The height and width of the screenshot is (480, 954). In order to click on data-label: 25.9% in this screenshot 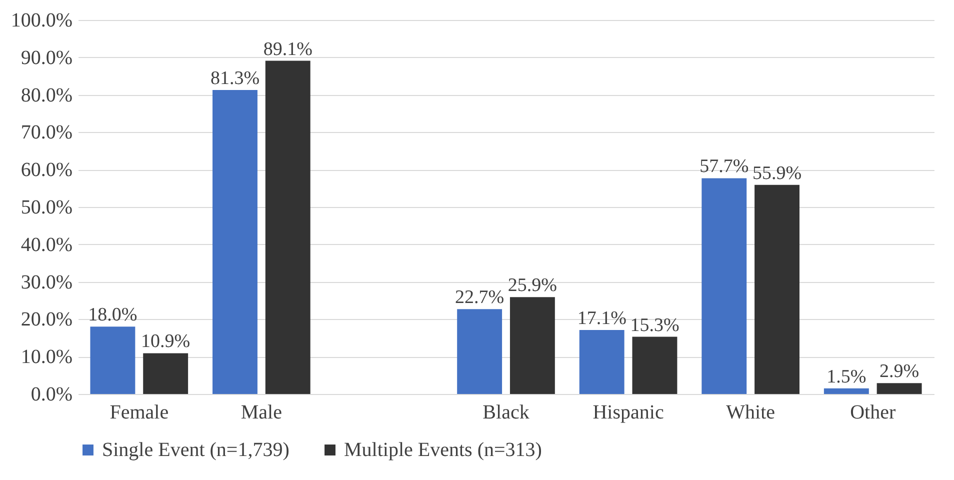, I will do `click(533, 285)`.